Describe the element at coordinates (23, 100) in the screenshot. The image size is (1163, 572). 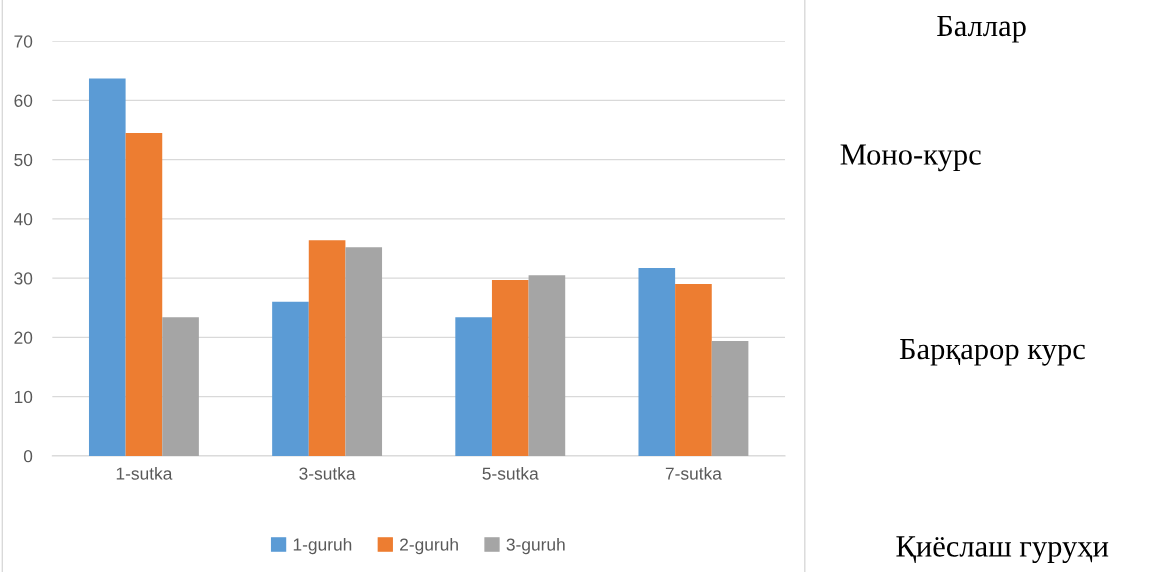
I see `y-tick-label: 60` at that location.